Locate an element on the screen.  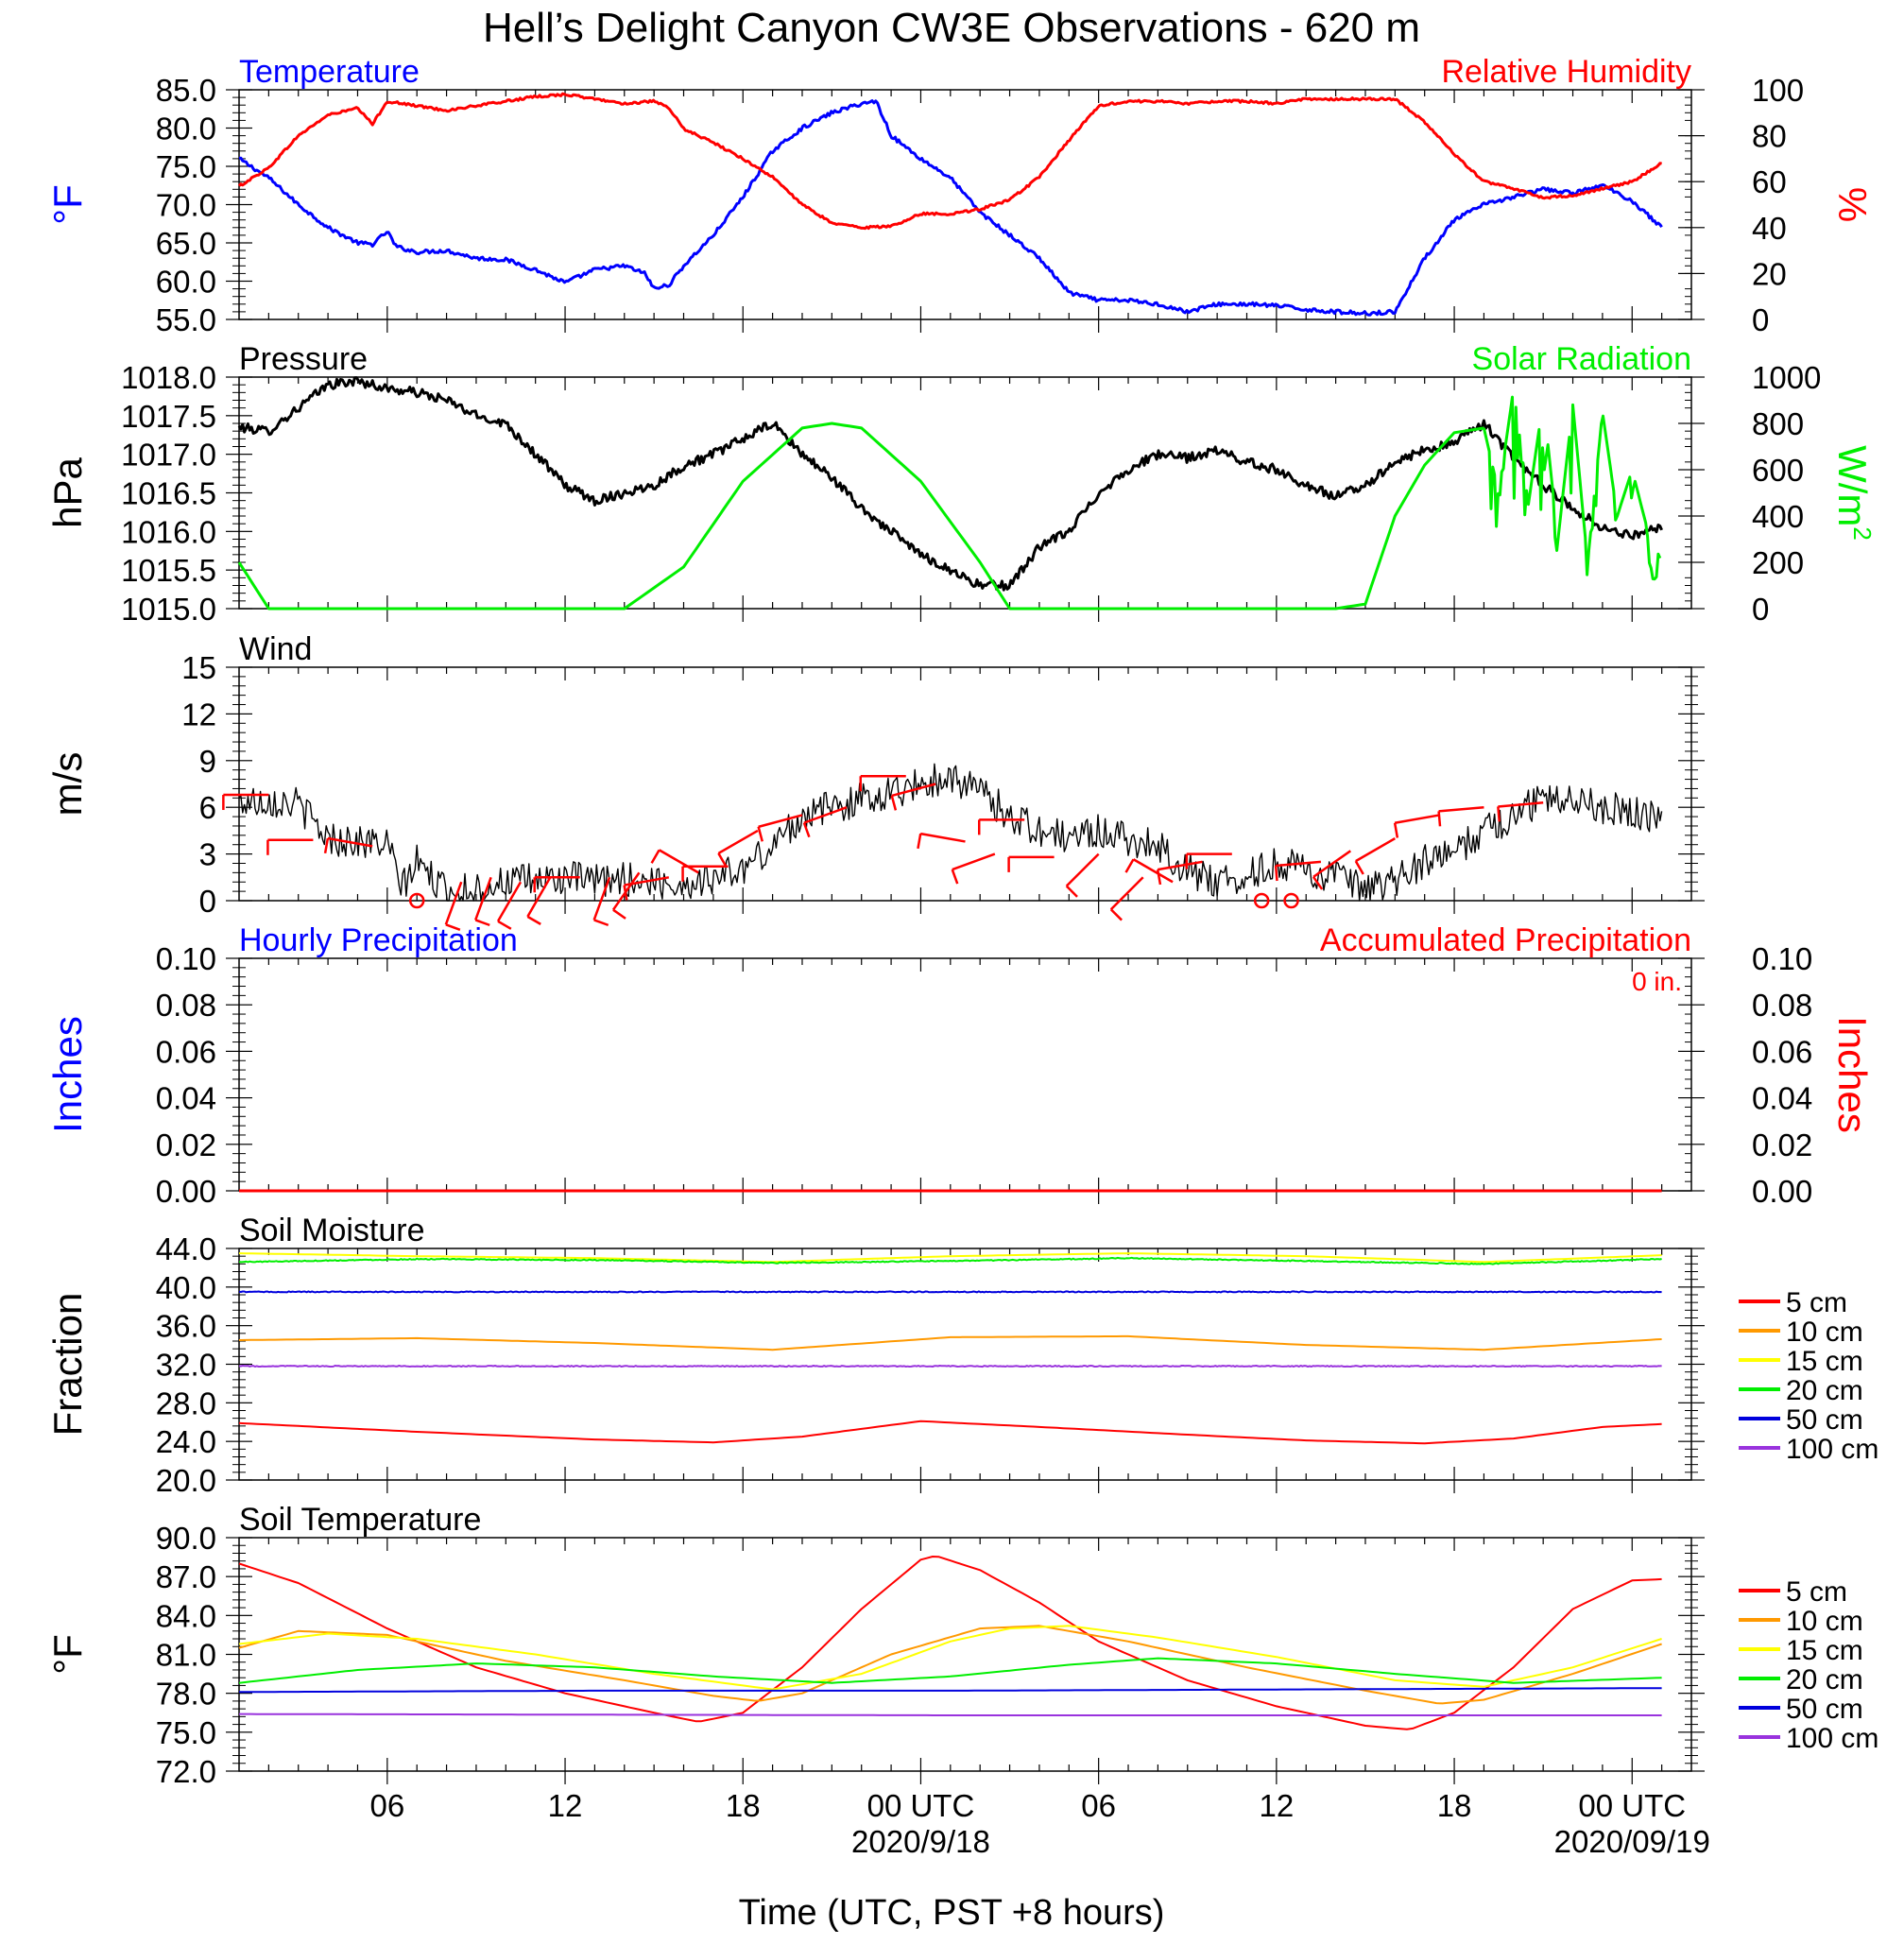
x-date-label: 2020/9/18 is located at coordinates (920, 1841).